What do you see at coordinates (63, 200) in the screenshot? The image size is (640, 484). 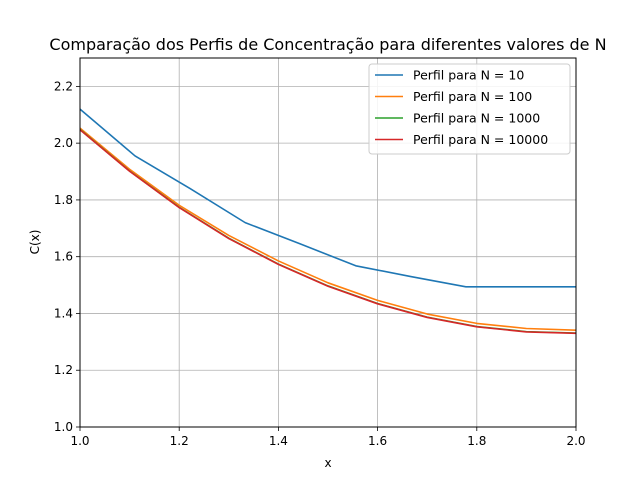 I see `y-tick-label: 1.8` at bounding box center [63, 200].